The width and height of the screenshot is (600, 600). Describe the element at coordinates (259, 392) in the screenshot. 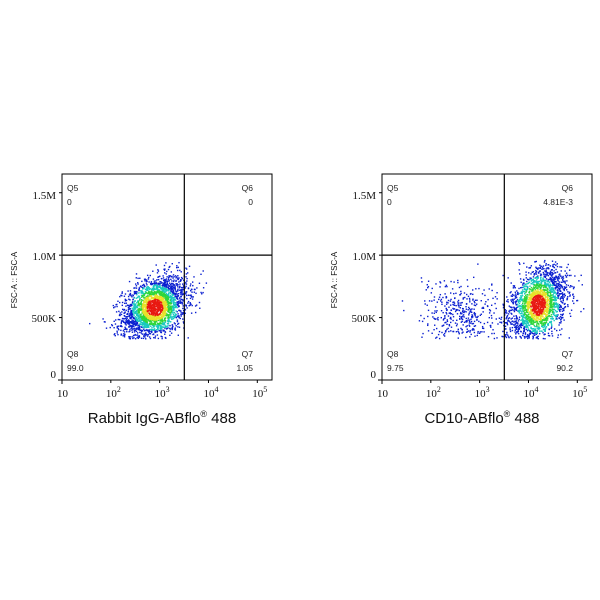

I see `x-tick-label: 105` at that location.